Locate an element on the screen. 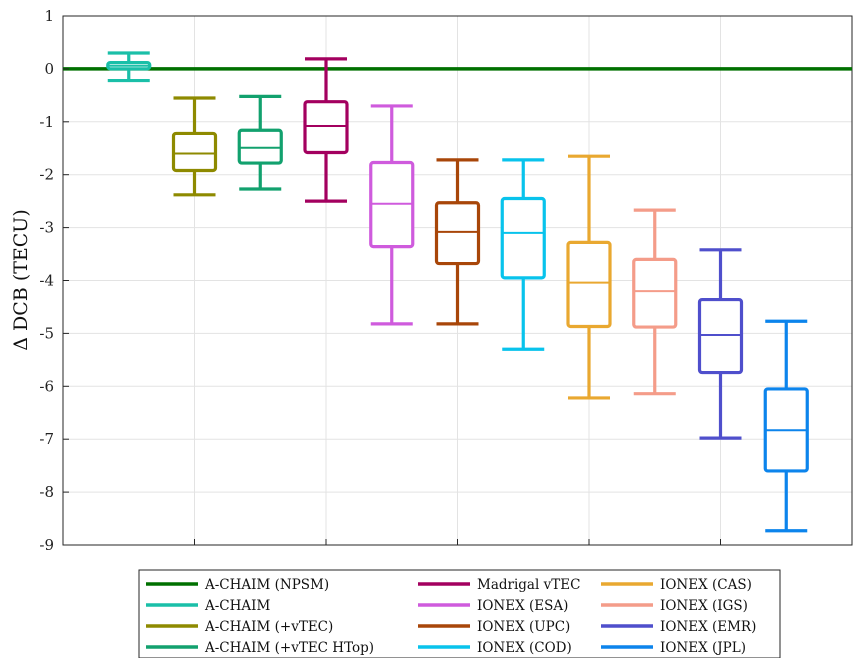 The image size is (854, 658). legend-label: IONEX (JPL) is located at coordinates (703, 648).